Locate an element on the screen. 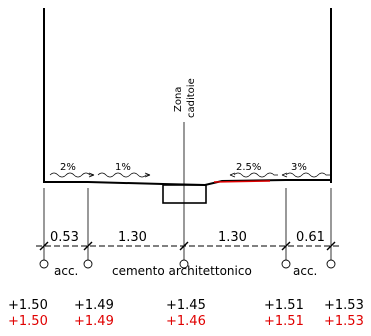 This screenshot has height=336, width=371. dimension-2: 1.30 is located at coordinates (132, 237).